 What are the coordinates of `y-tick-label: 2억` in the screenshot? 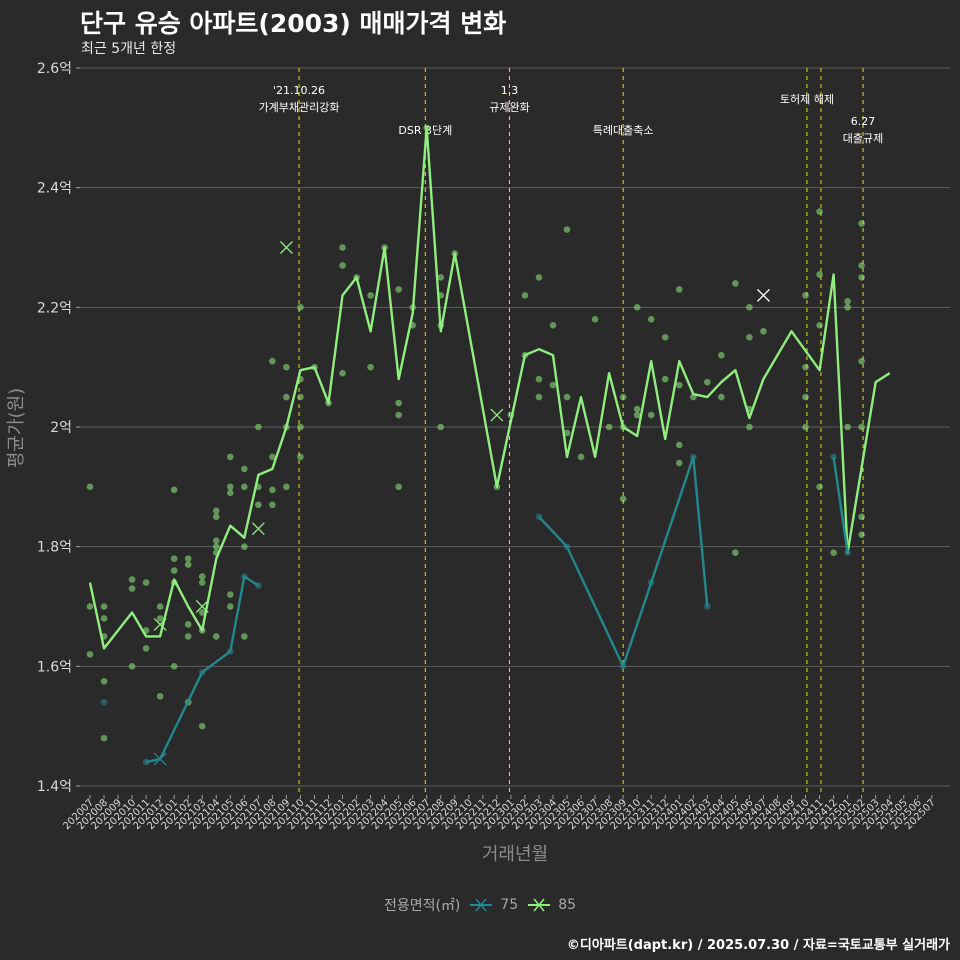 It's located at (61, 428).